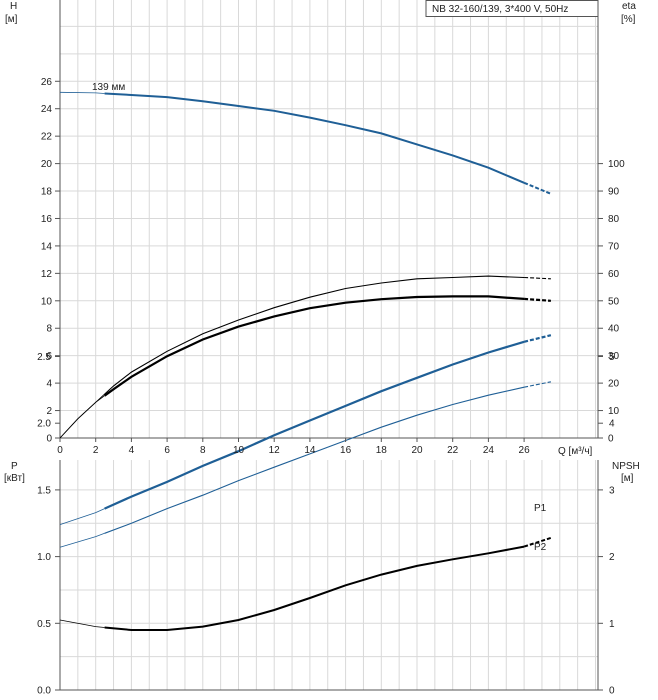 The image size is (658, 700). Describe the element at coordinates (132, 450) in the screenshot. I see `q-tick-label: 4` at that location.